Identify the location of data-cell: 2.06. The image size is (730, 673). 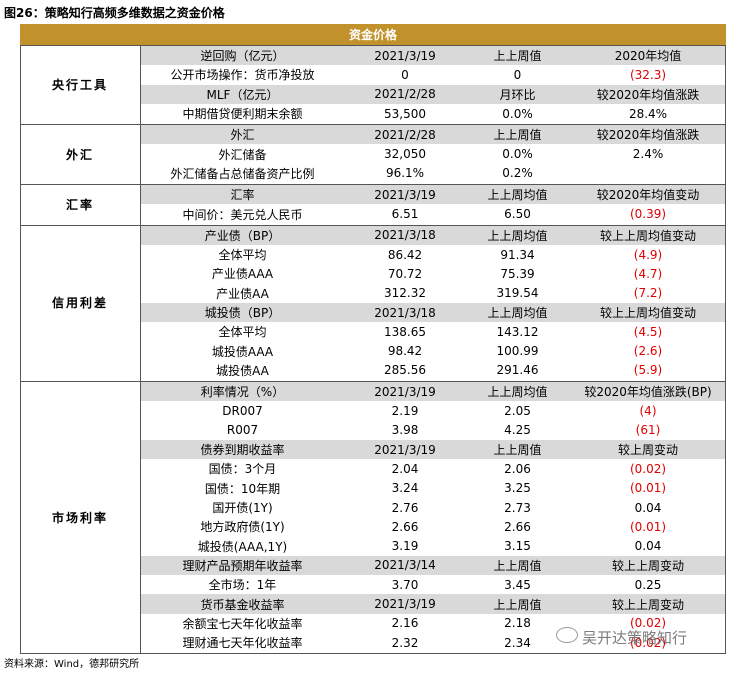
(517, 468).